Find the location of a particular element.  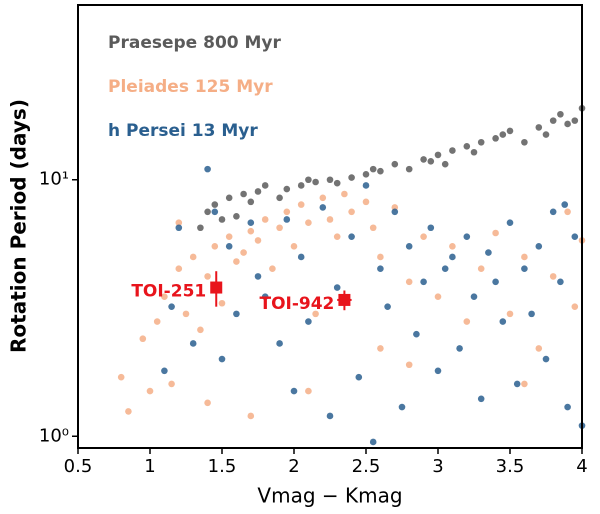

y-tick-label: 10⁰ is located at coordinates (54, 435).